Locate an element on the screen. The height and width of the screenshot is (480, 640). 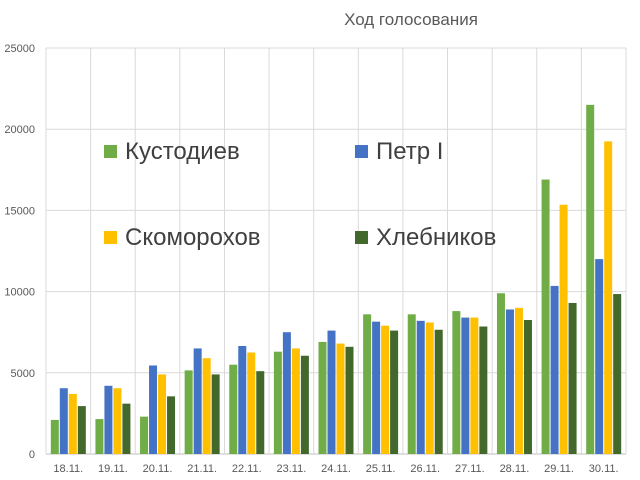
y-tick-label: 20000 is located at coordinates (19, 130).